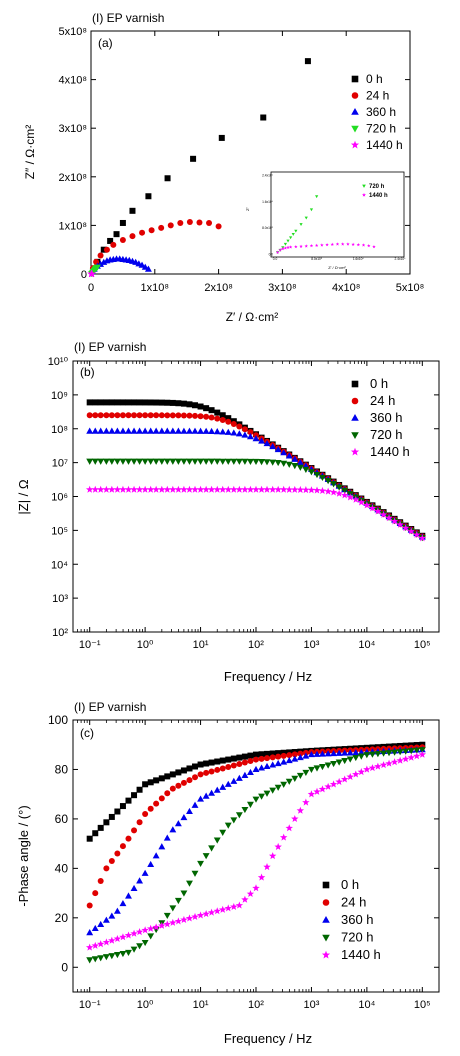  Describe the element at coordinates (382, 400) in the screenshot. I see `legend-label: 24 h` at that location.